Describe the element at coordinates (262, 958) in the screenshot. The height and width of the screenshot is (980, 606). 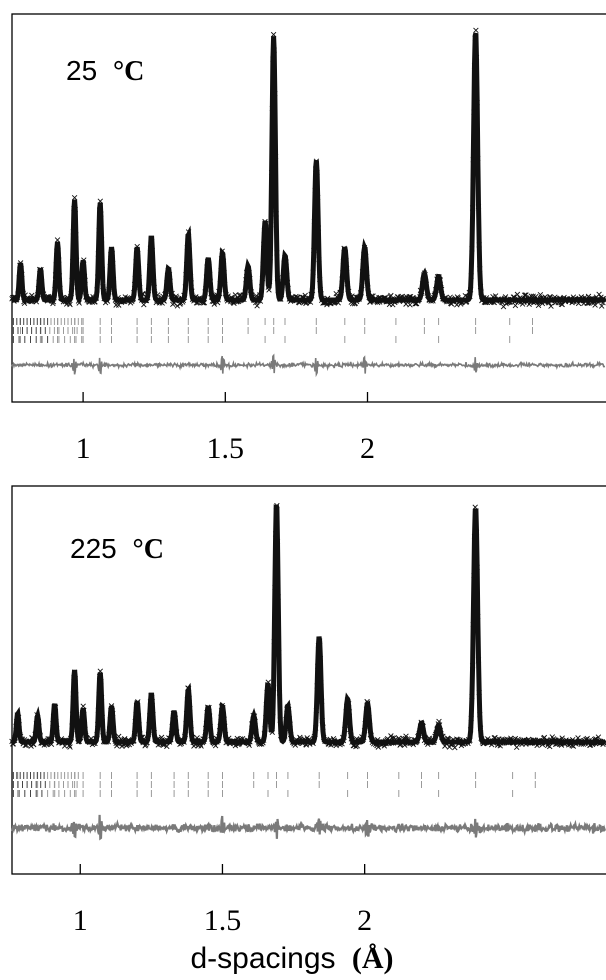
I see `x-axis-title-text: d-spacings` at that location.